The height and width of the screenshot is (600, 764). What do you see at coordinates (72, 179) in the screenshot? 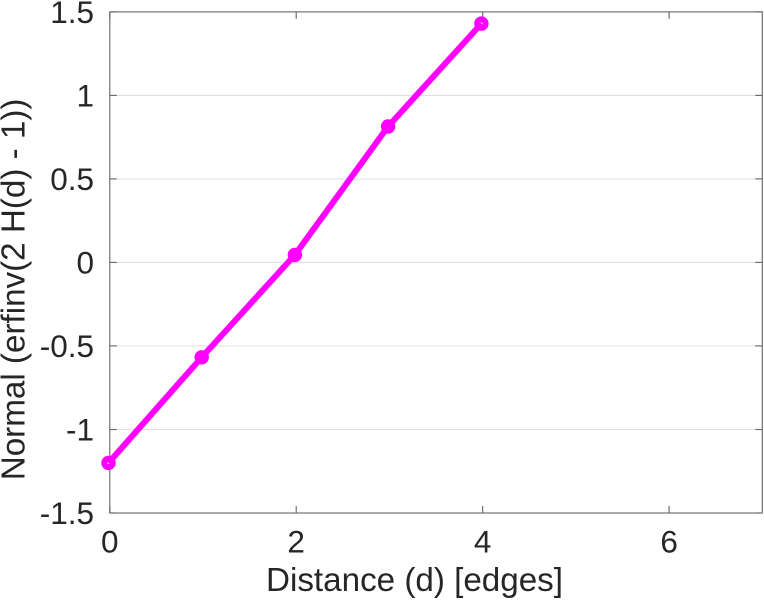
I see `svg-text: 0.5` at bounding box center [72, 179].